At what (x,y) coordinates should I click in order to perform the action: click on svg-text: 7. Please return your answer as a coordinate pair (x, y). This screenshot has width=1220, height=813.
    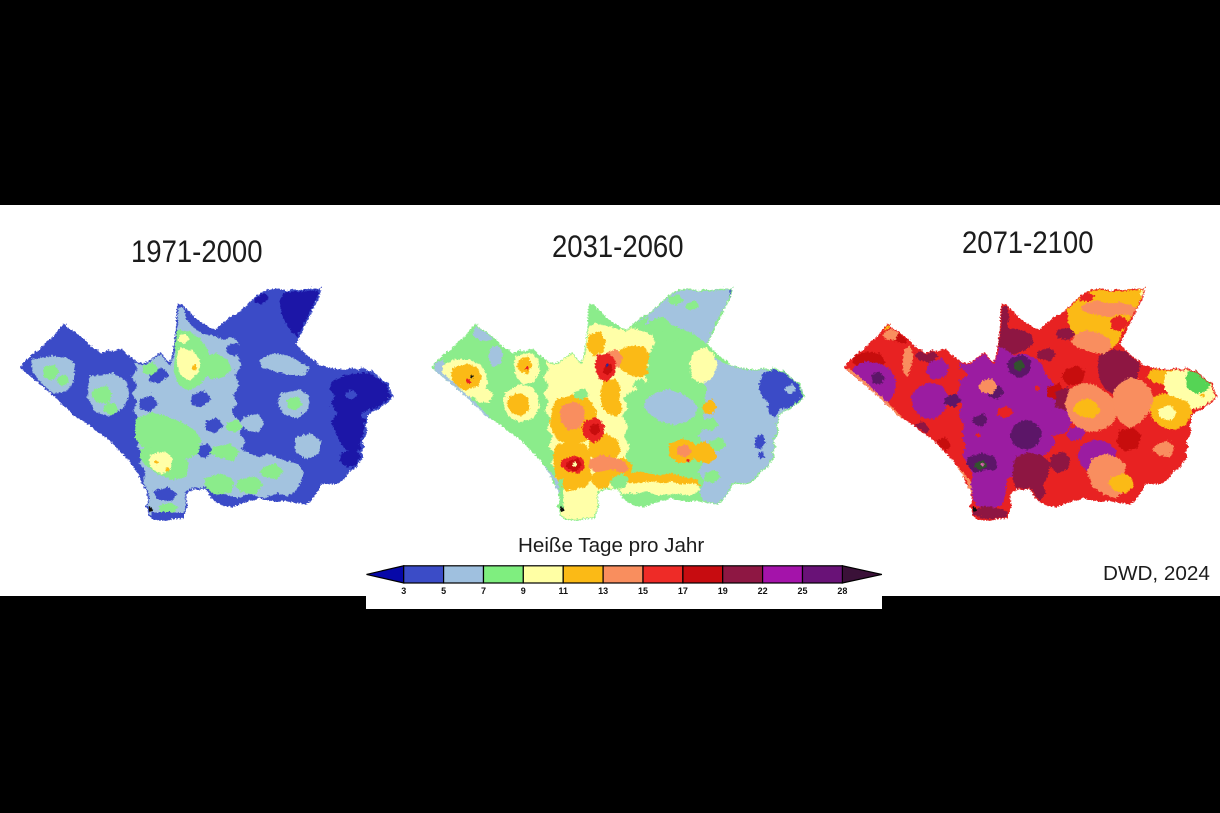
    Looking at the image, I should click on (483, 591).